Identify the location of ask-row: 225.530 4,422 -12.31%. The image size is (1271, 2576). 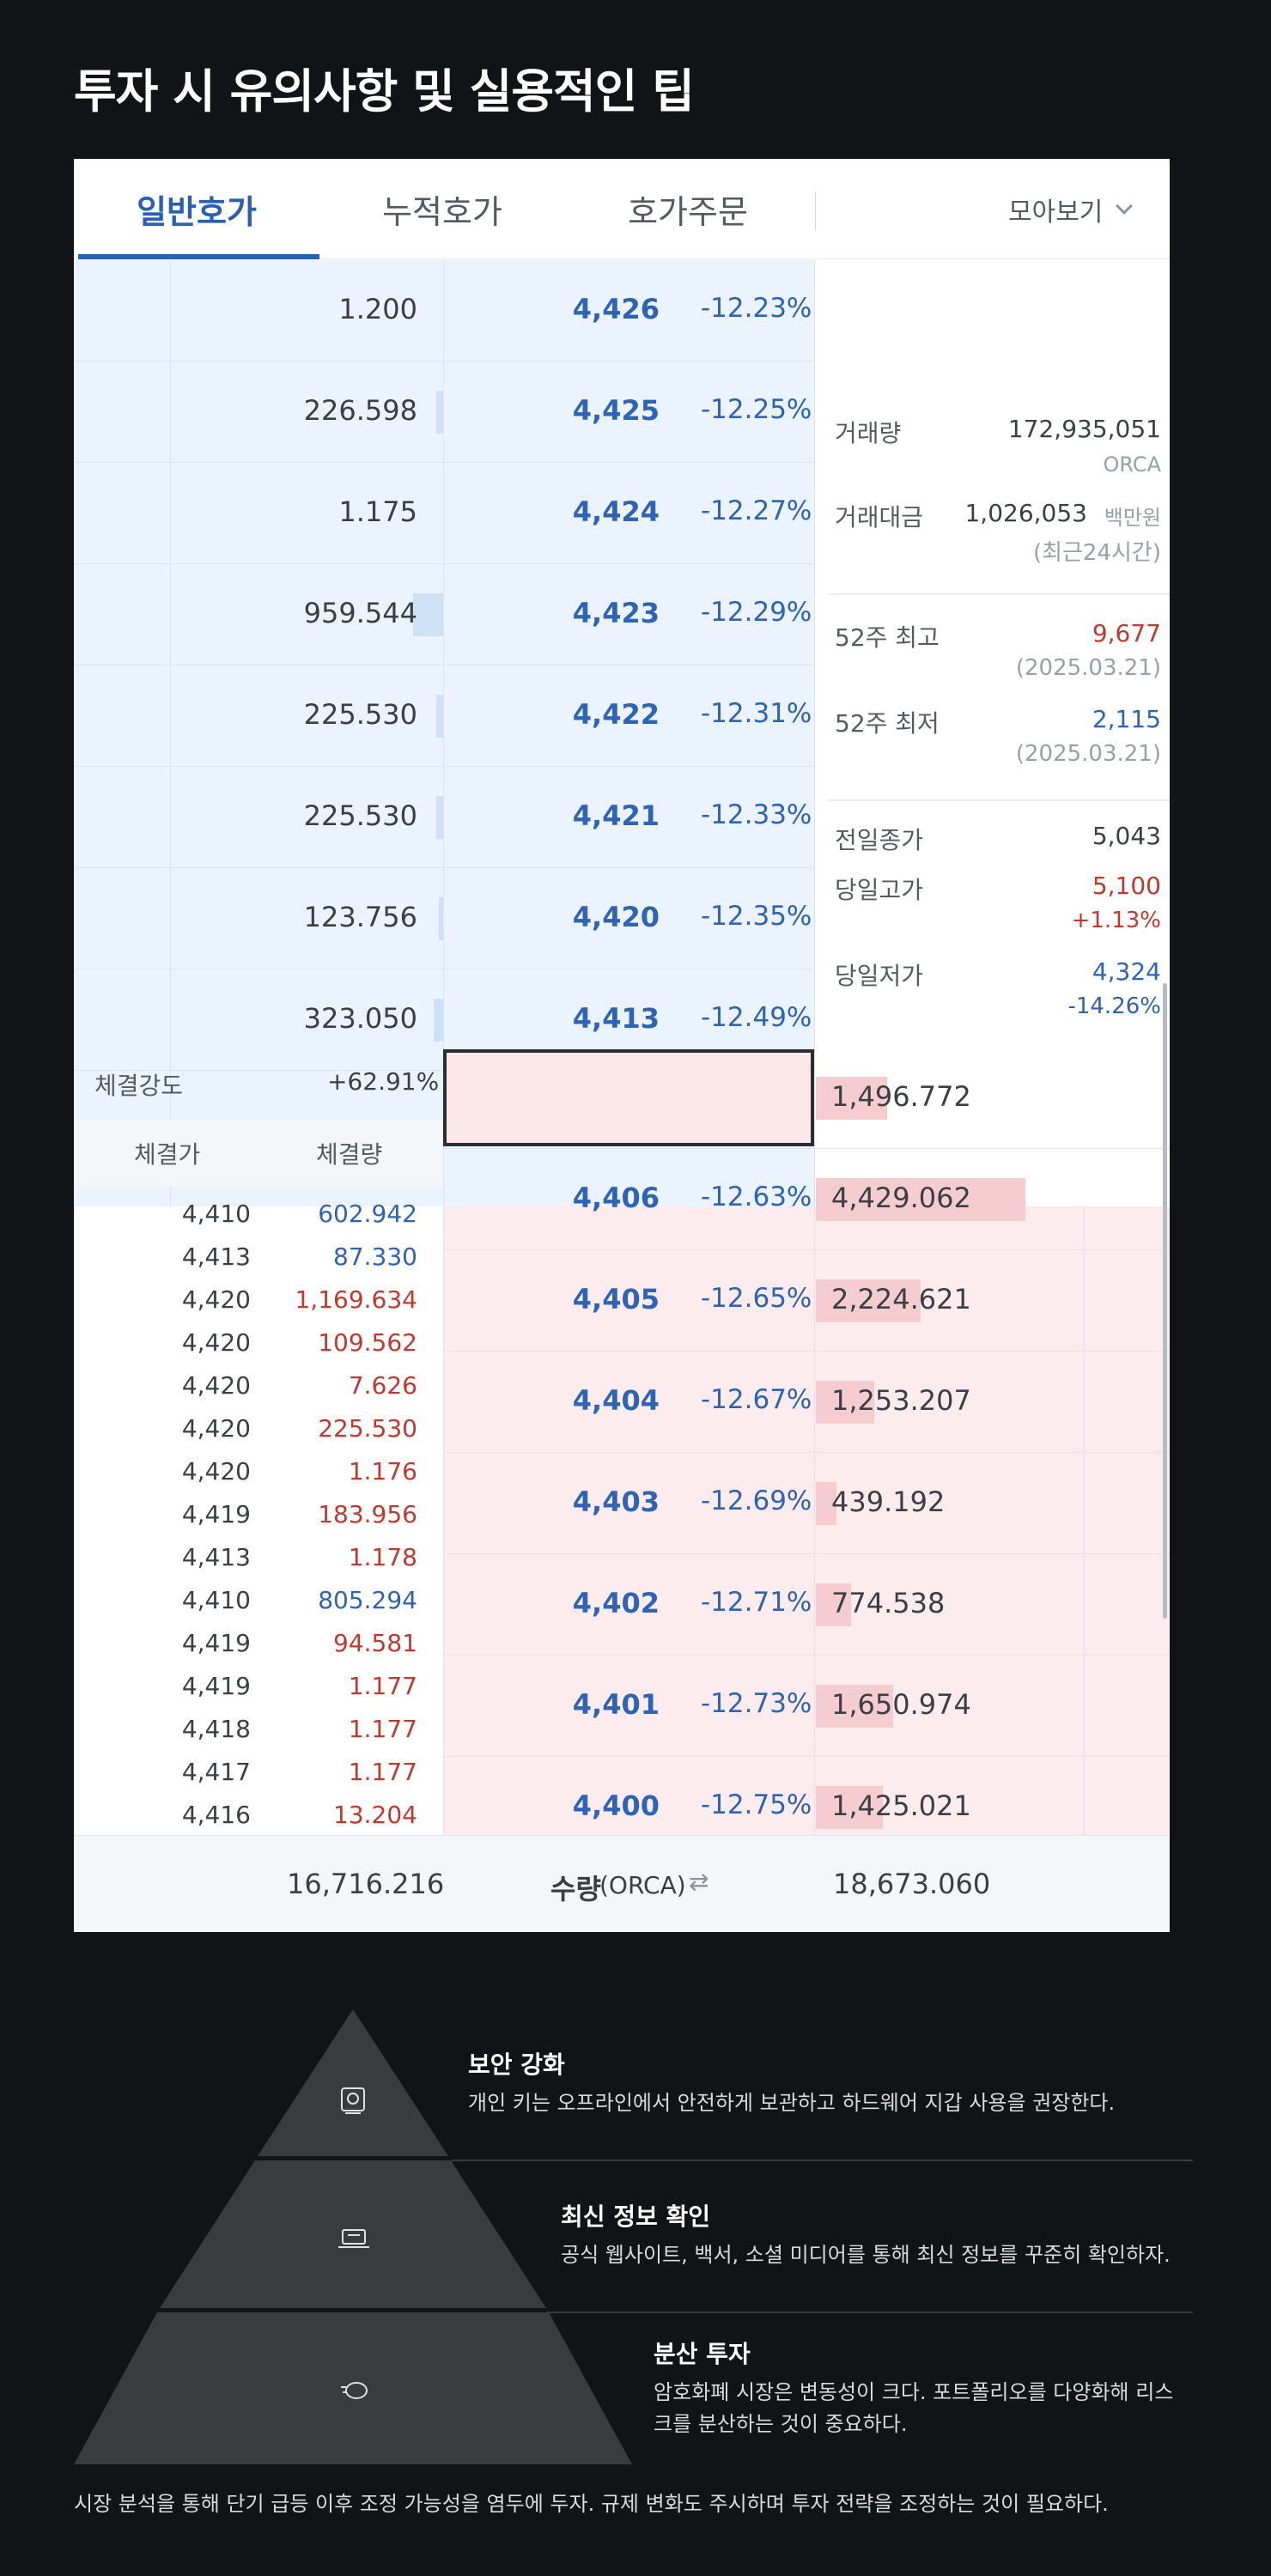
(444, 716).